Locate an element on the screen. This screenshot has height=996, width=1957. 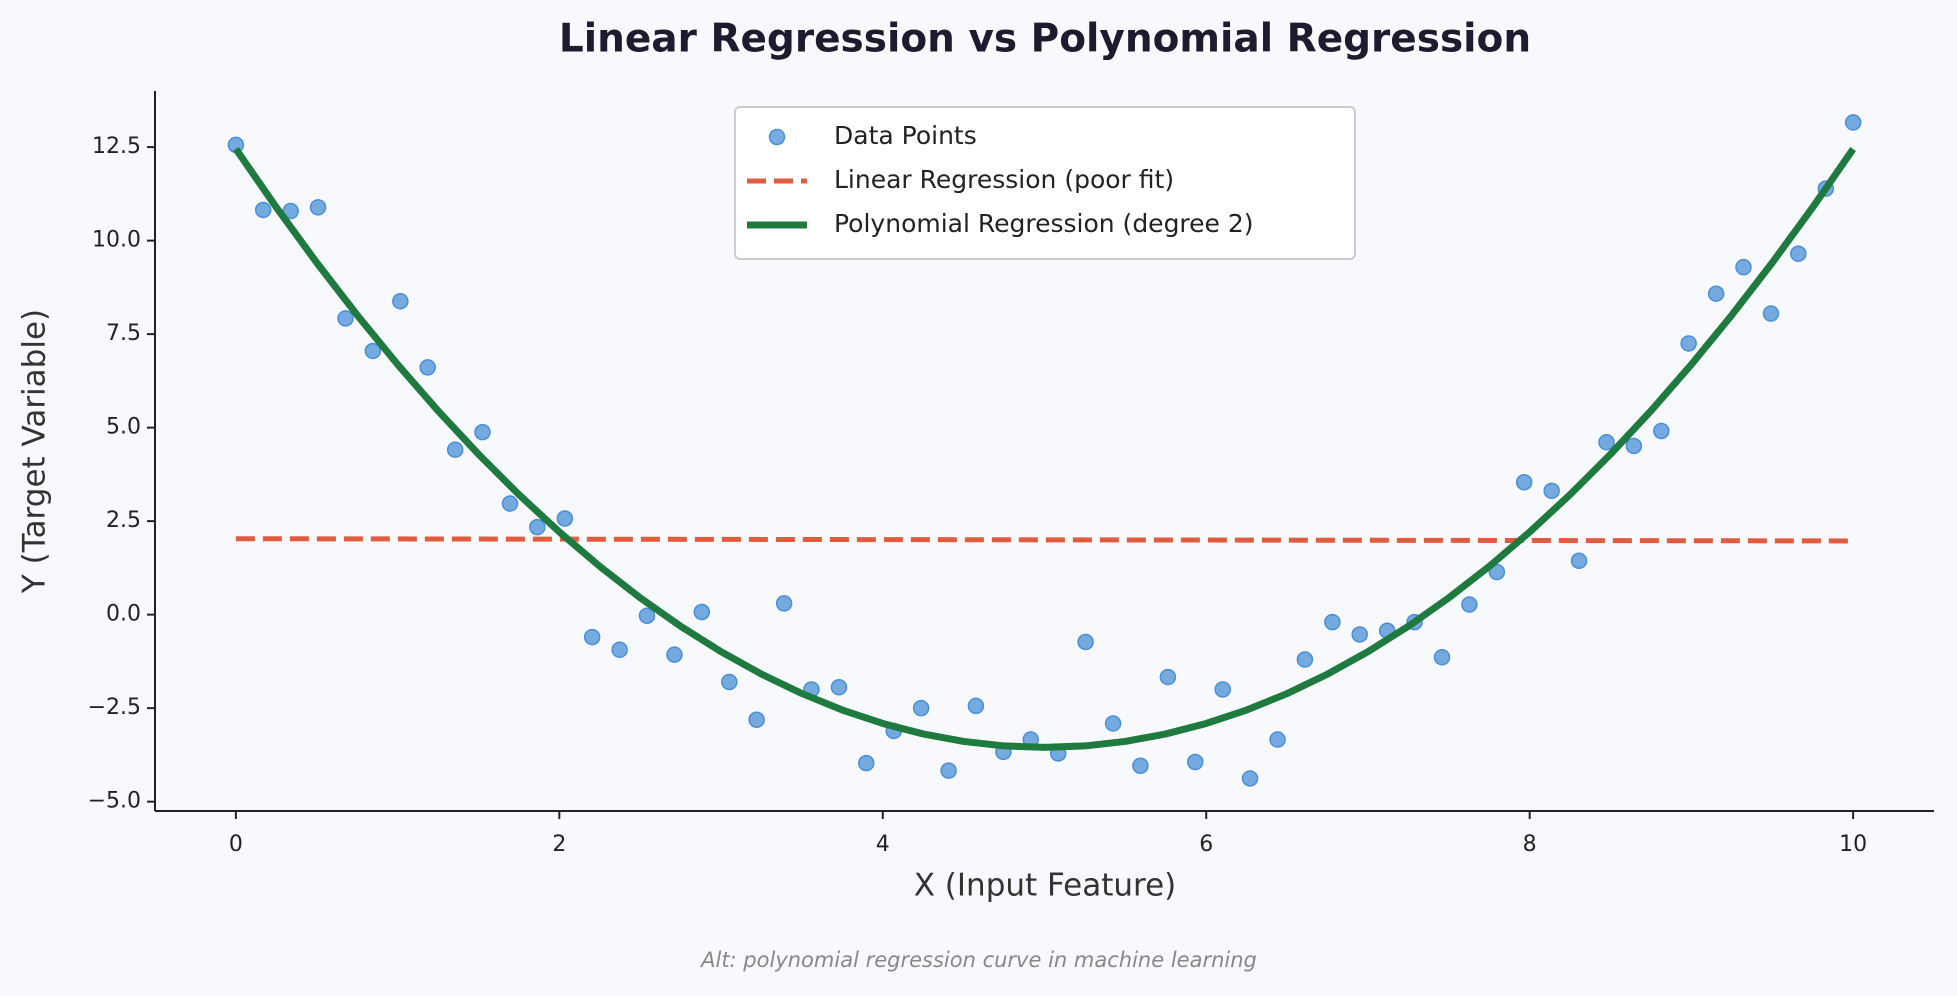
legend-box is located at coordinates (1045, 183).